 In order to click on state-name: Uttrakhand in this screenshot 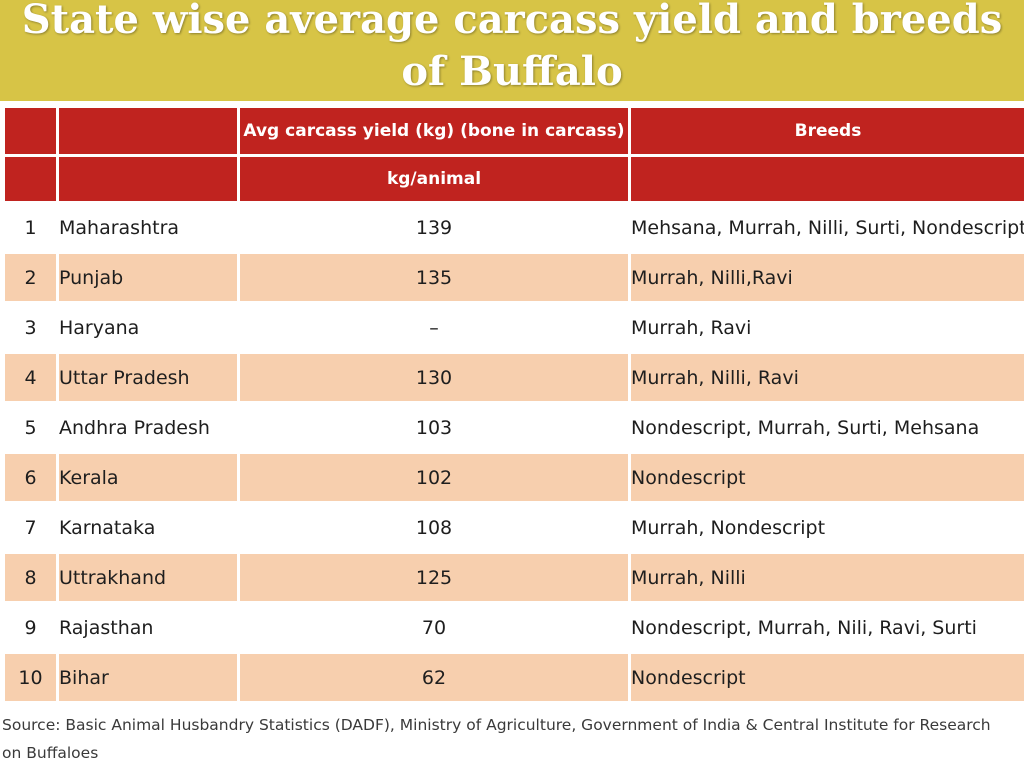, I will do `click(148, 577)`.